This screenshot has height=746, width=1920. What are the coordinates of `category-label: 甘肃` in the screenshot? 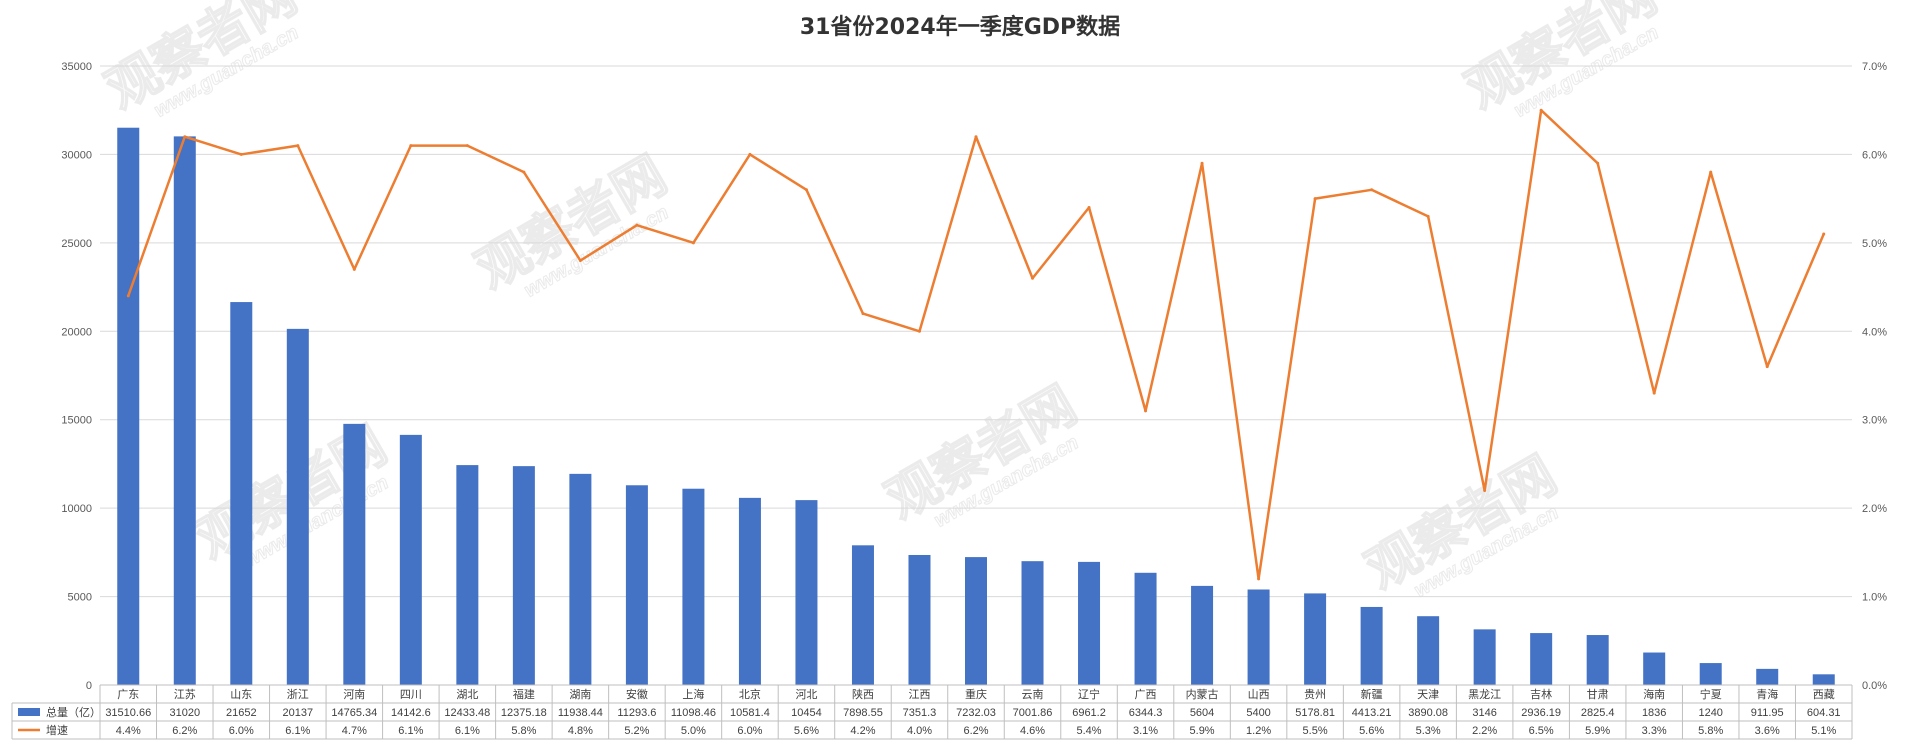 It's located at (1598, 694).